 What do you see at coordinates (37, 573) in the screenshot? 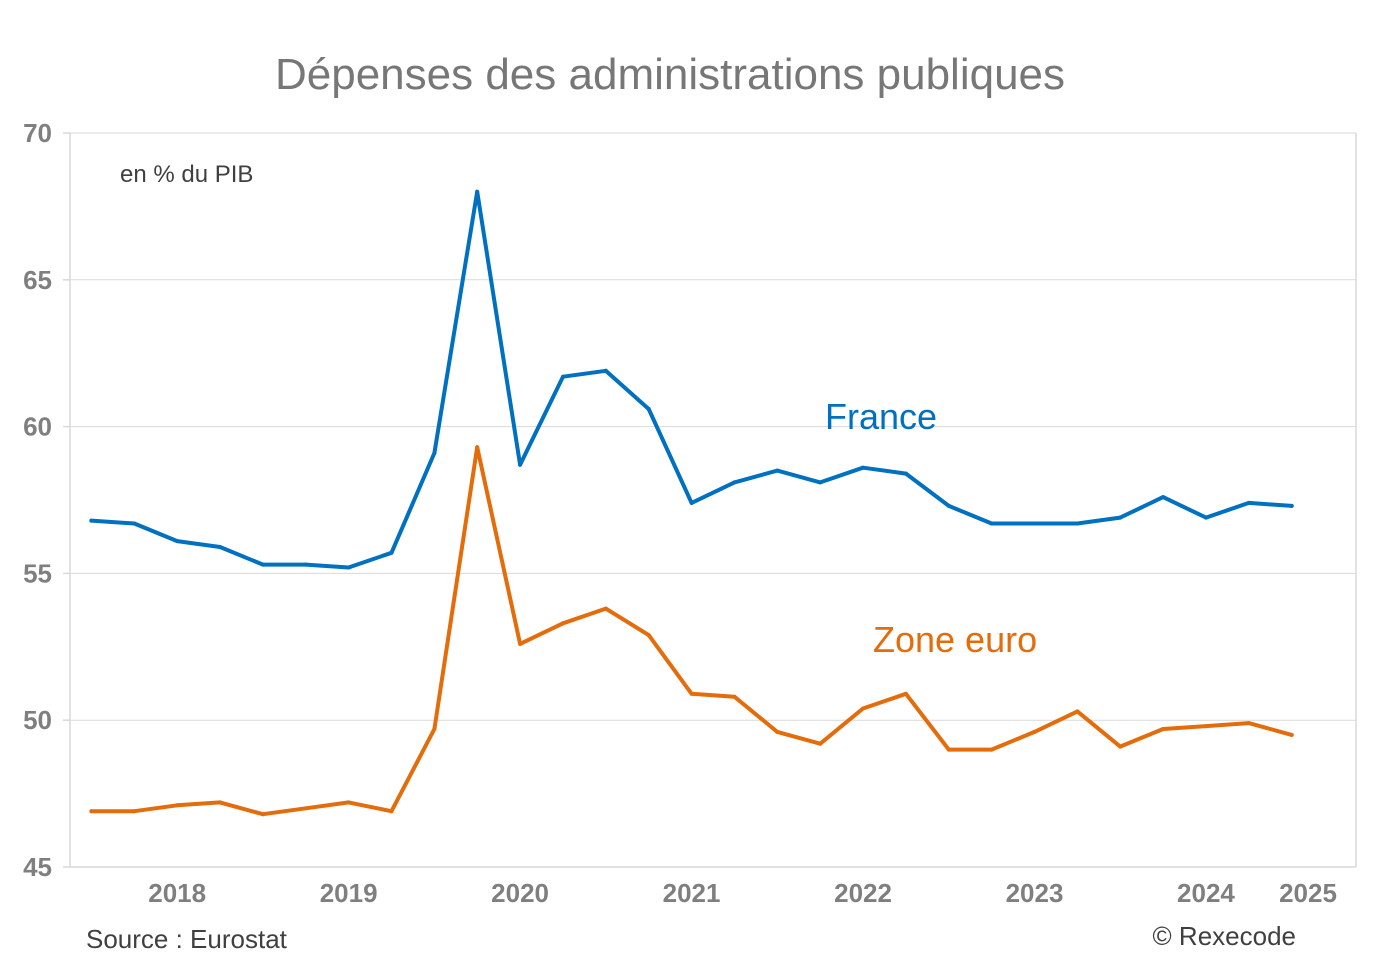
I see `y-tick-label: 55` at bounding box center [37, 573].